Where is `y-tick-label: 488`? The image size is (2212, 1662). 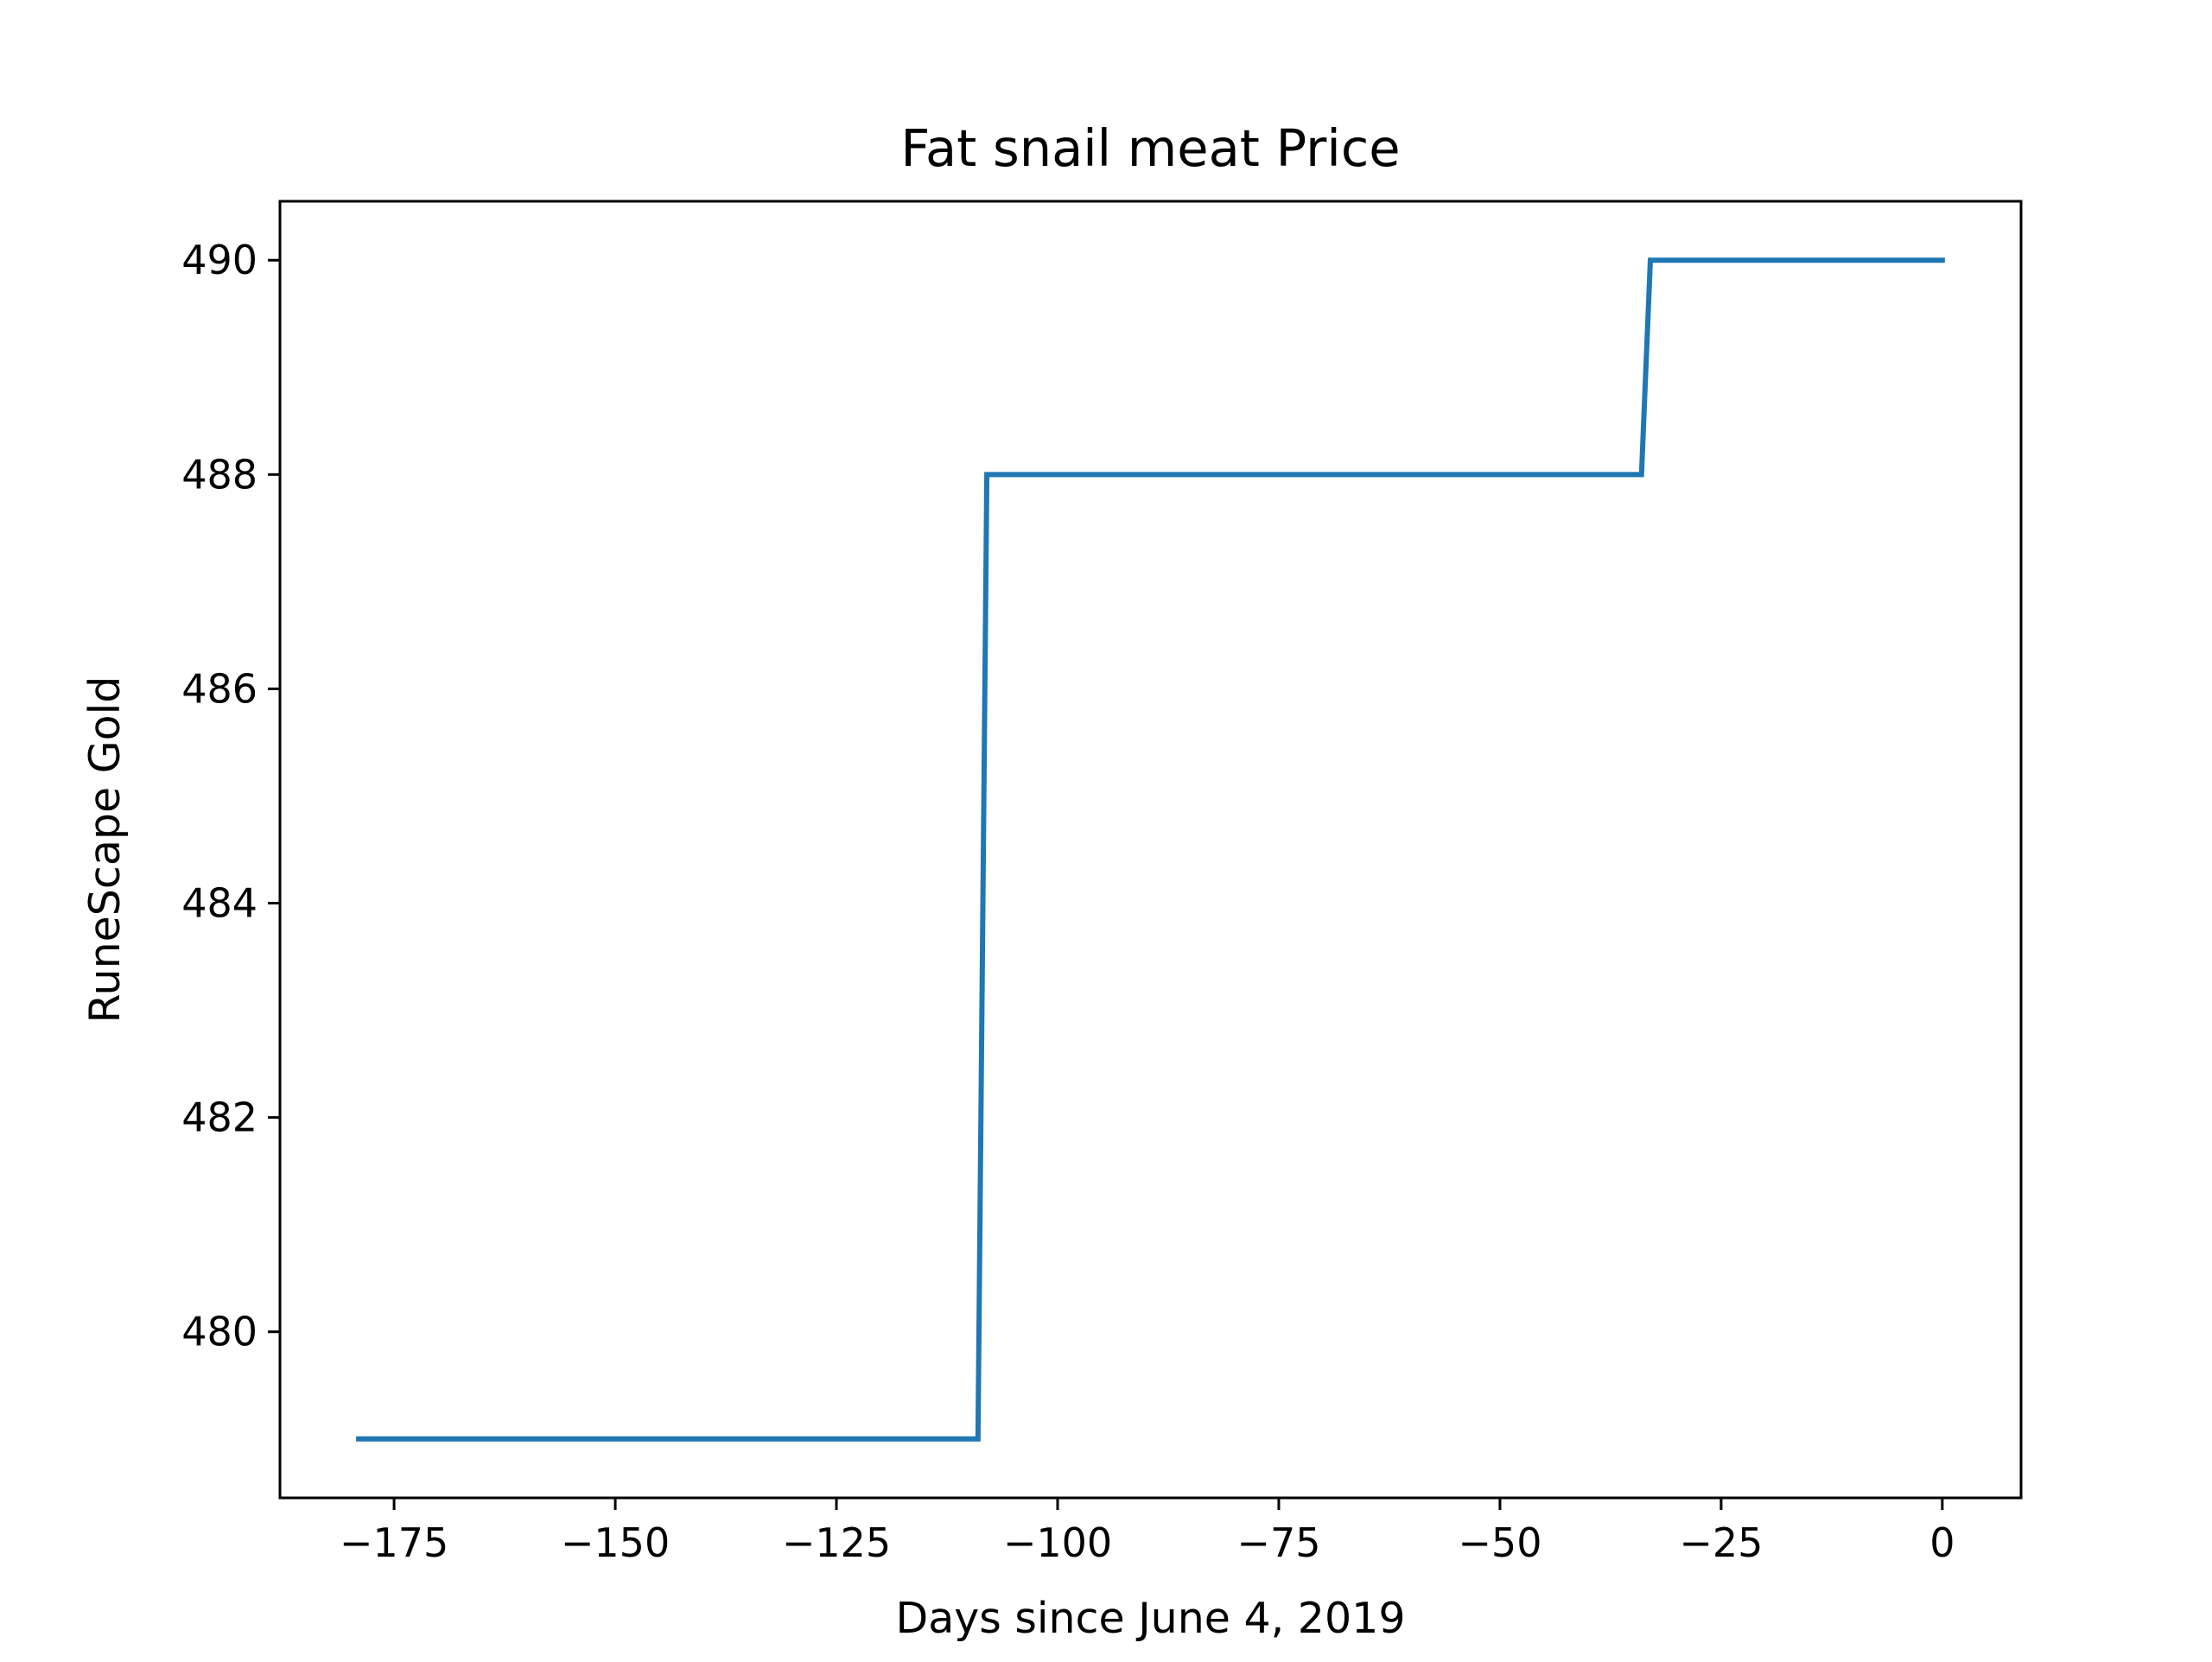 y-tick-label: 488 is located at coordinates (219, 474).